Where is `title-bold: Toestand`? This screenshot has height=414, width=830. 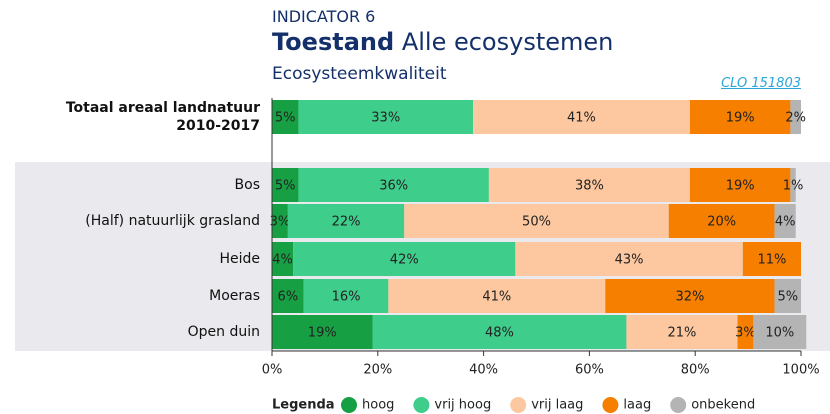 title-bold: Toestand is located at coordinates (333, 42).